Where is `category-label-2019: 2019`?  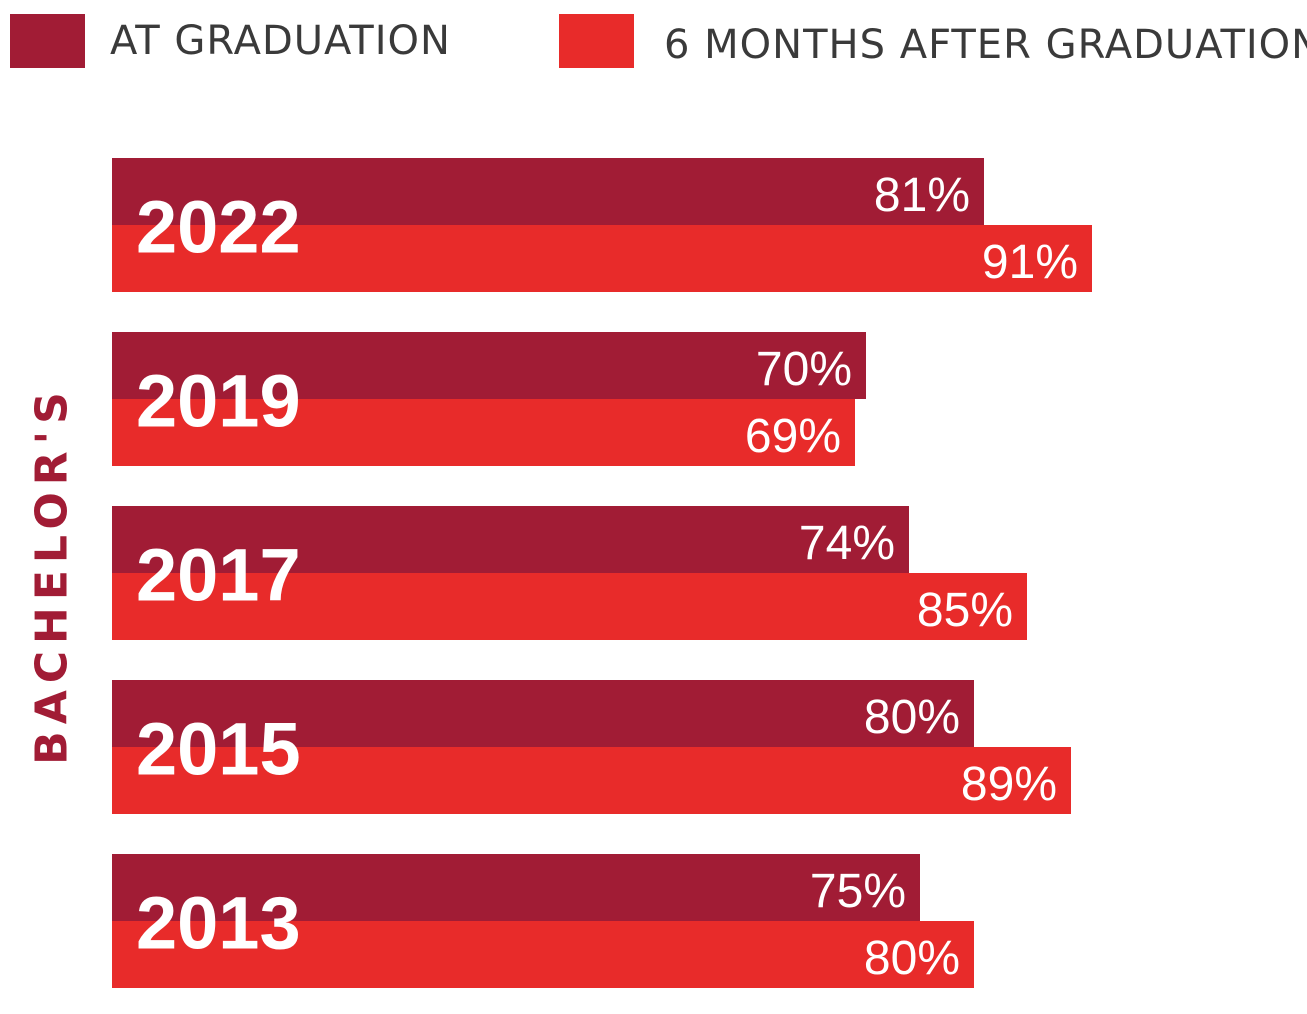
category-label-2019: 2019 is located at coordinates (218, 401).